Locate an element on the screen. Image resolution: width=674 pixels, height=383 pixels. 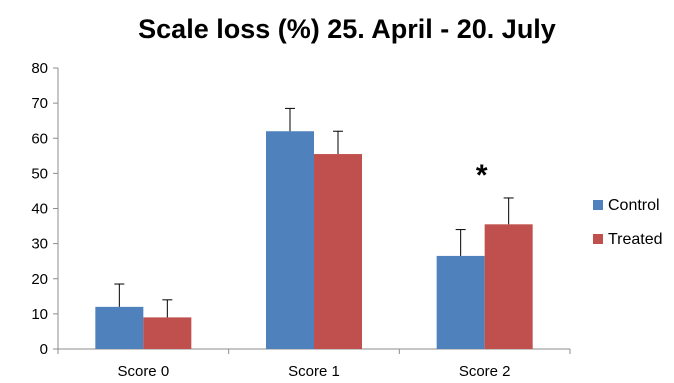
y-axis: 0 10 20 30 40 50 60 70 80 is located at coordinates (45, 209).